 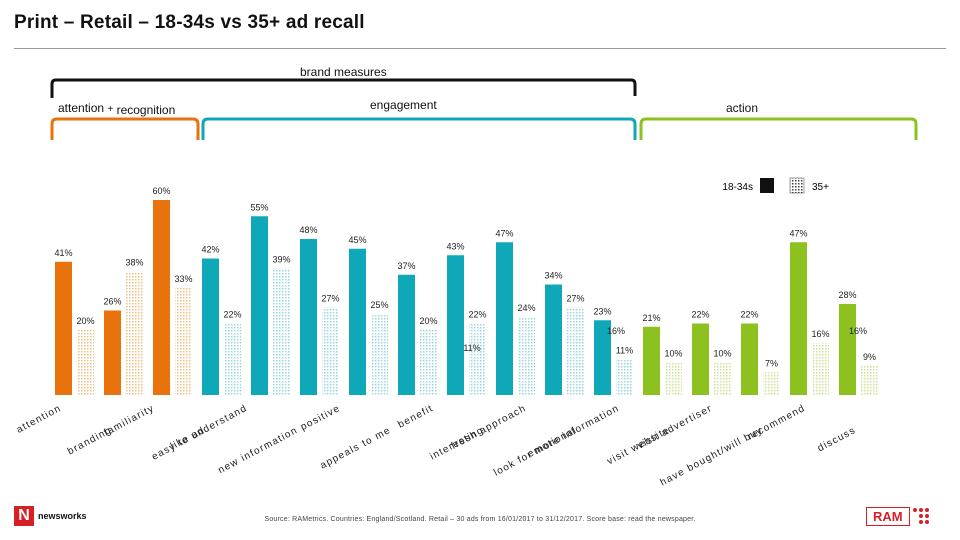 I want to click on ram-wordmark: RAM, so click(x=888, y=516).